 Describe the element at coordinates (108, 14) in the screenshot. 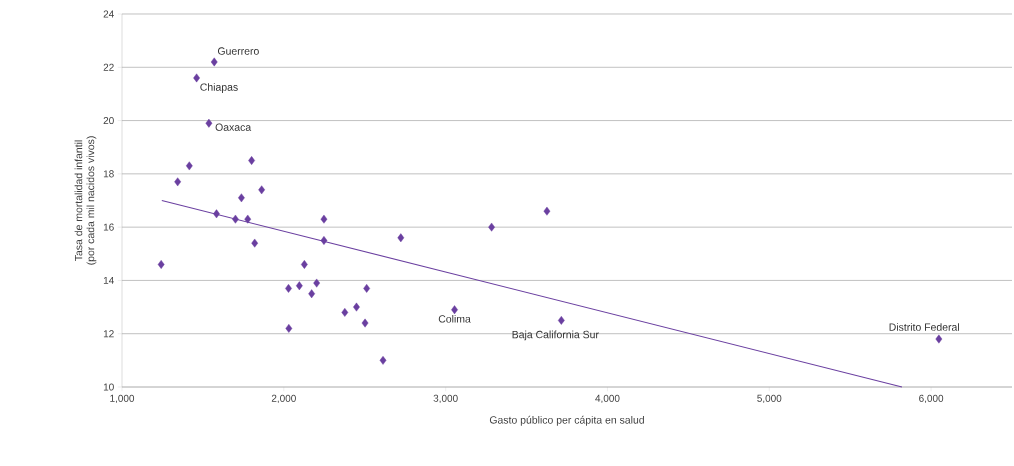

I see `y-tick-label: 24` at that location.